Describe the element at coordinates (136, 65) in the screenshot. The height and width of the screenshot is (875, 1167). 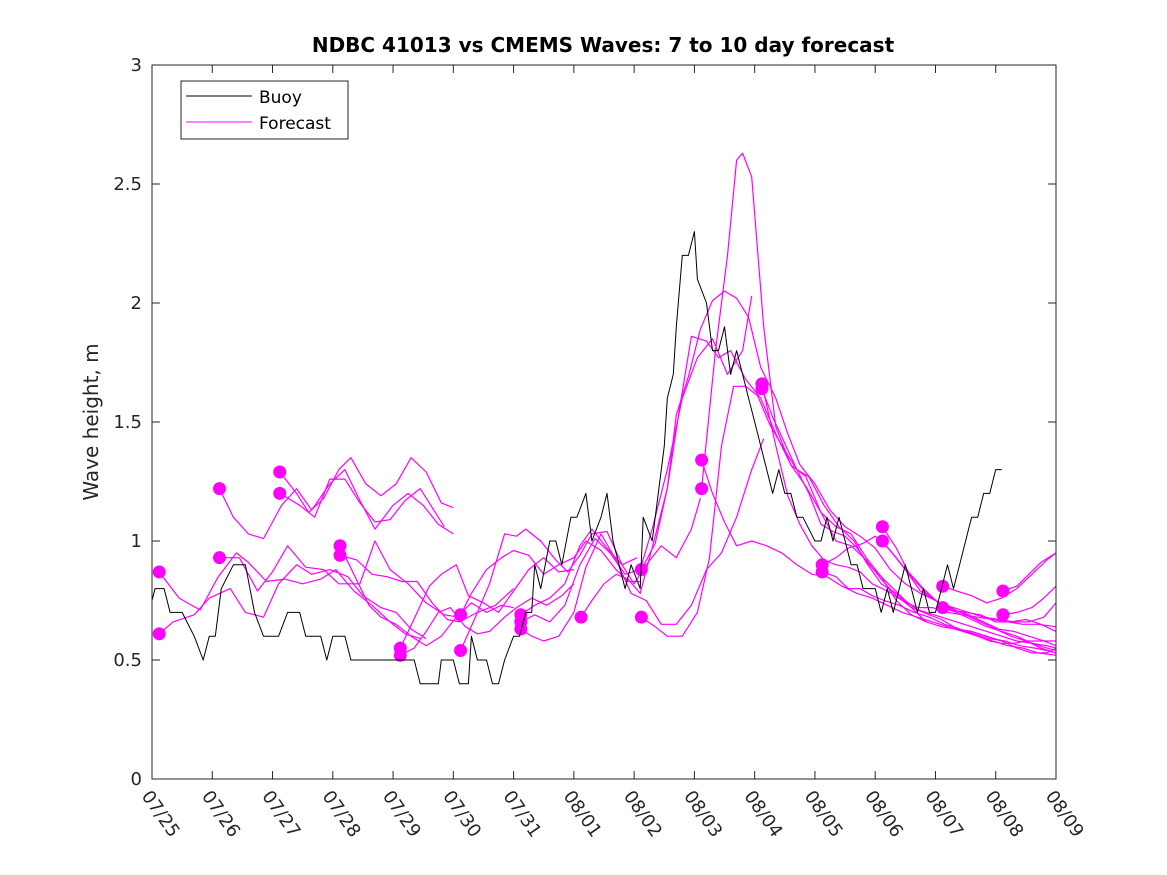
I see `y-tick-label: 3` at that location.